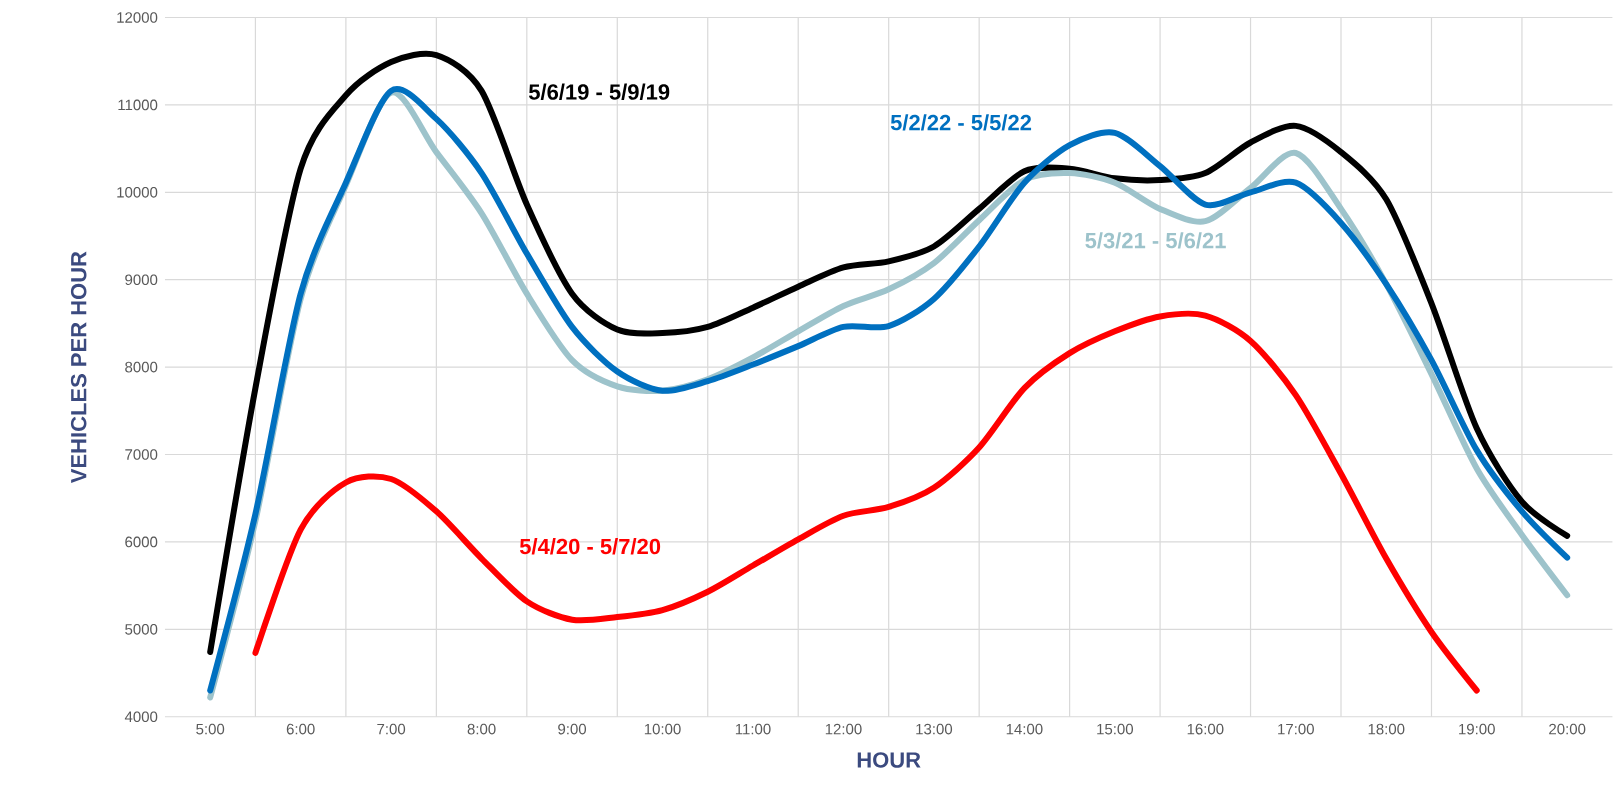 The height and width of the screenshot is (800, 1613). Describe the element at coordinates (572, 729) in the screenshot. I see `x-tick-label: 9:00` at that location.